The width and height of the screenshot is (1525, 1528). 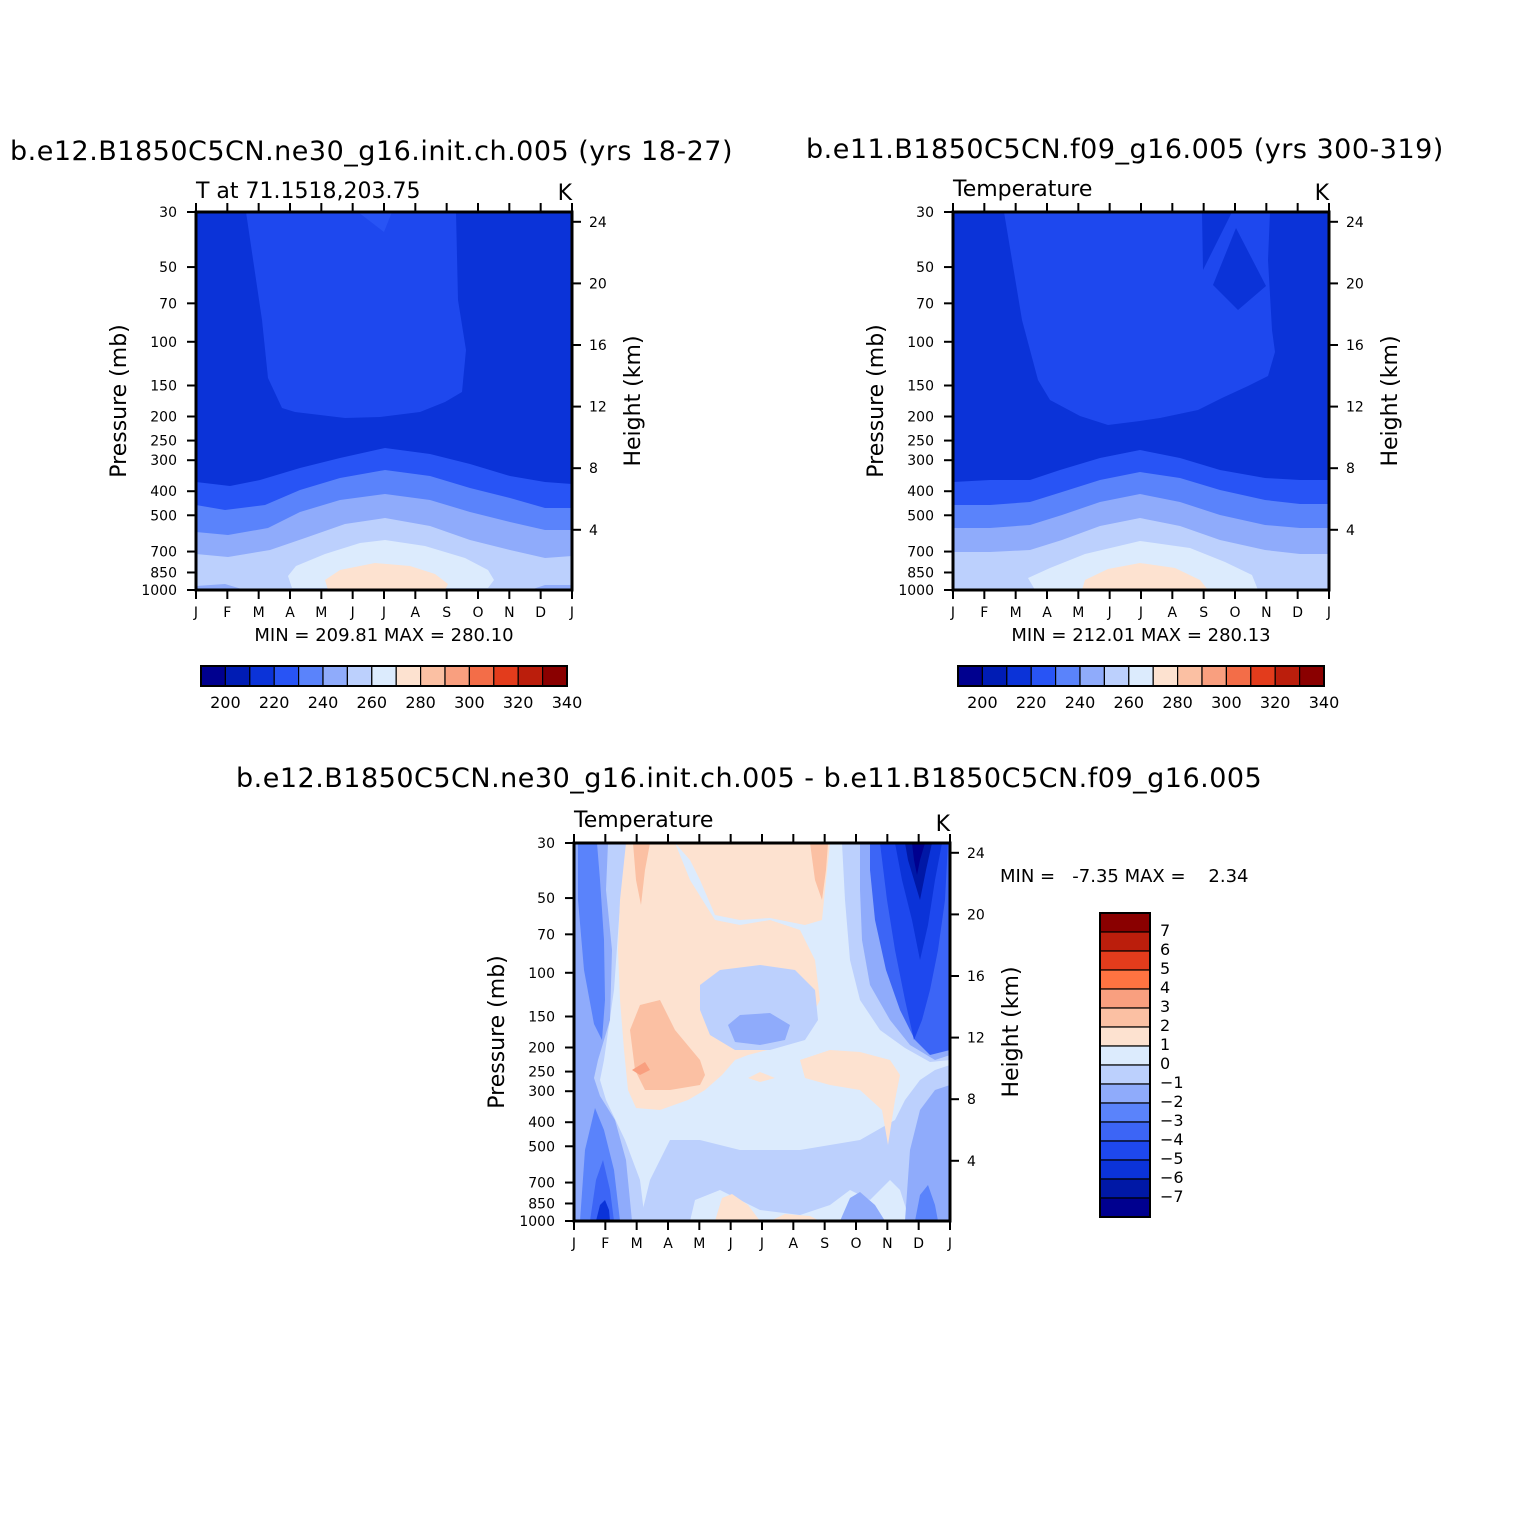 I want to click on colorbar-label: 320, so click(x=1275, y=702).